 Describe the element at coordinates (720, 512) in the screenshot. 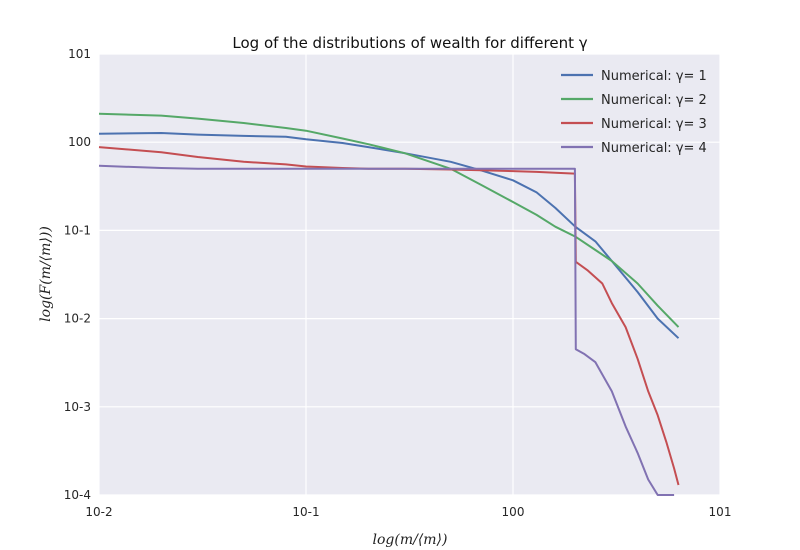

I see `x-tick-label: 101` at that location.